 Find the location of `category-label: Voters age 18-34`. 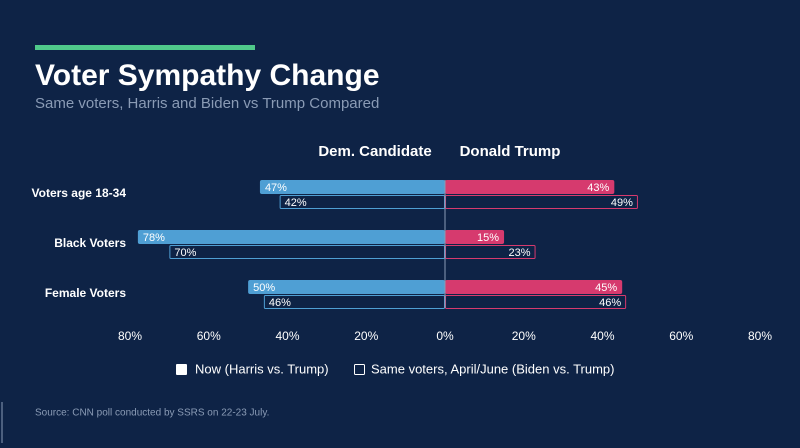

category-label: Voters age 18-34 is located at coordinates (79, 193).